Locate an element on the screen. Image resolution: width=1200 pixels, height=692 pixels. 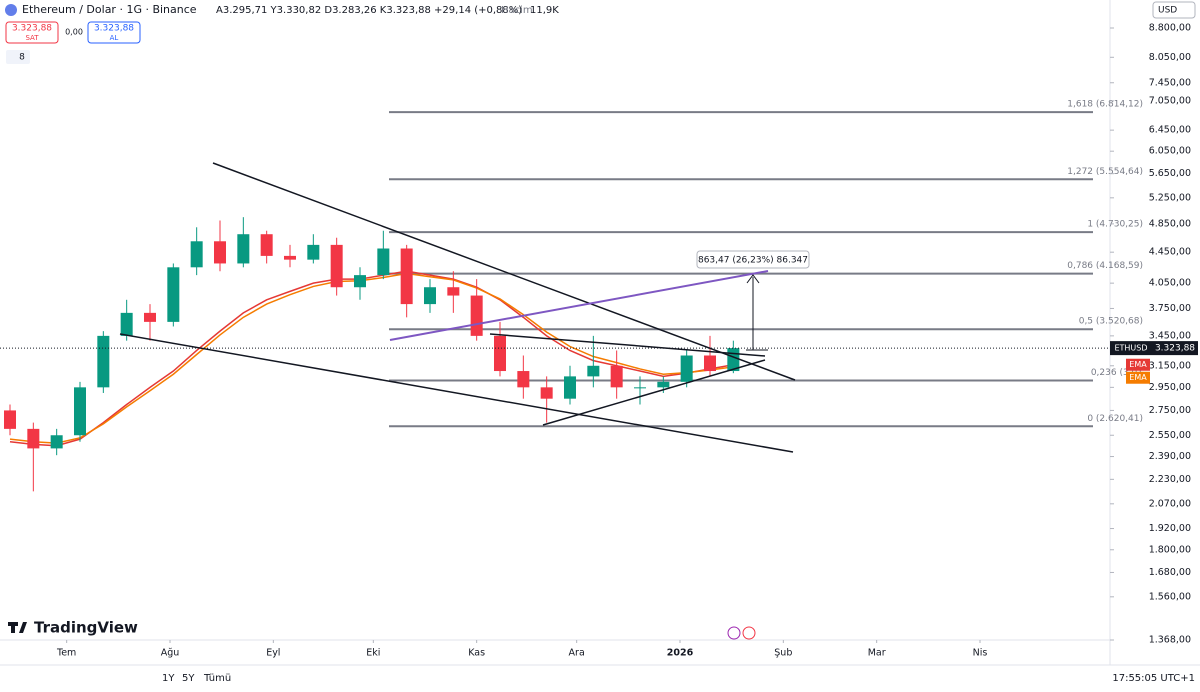
sell-price: 3.323,88 is located at coordinates (32, 29).